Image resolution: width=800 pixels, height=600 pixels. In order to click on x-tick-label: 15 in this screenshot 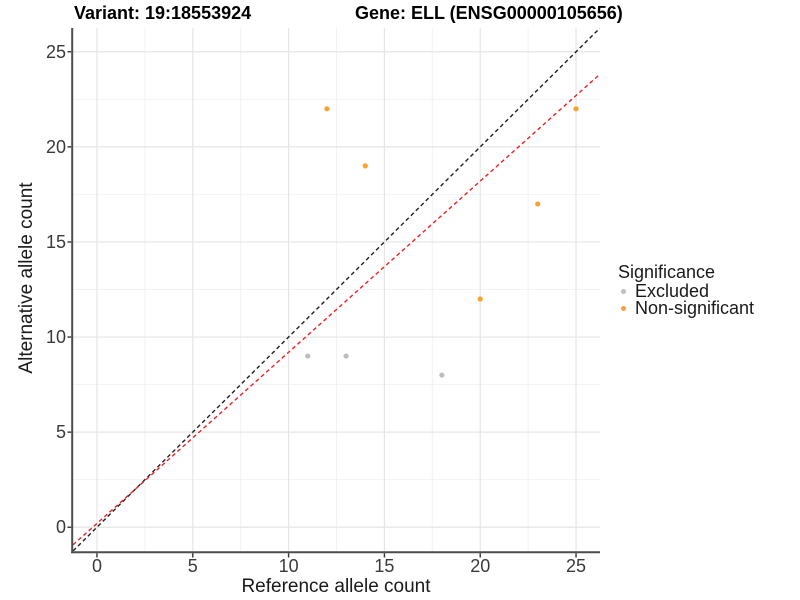, I will do `click(384, 566)`.